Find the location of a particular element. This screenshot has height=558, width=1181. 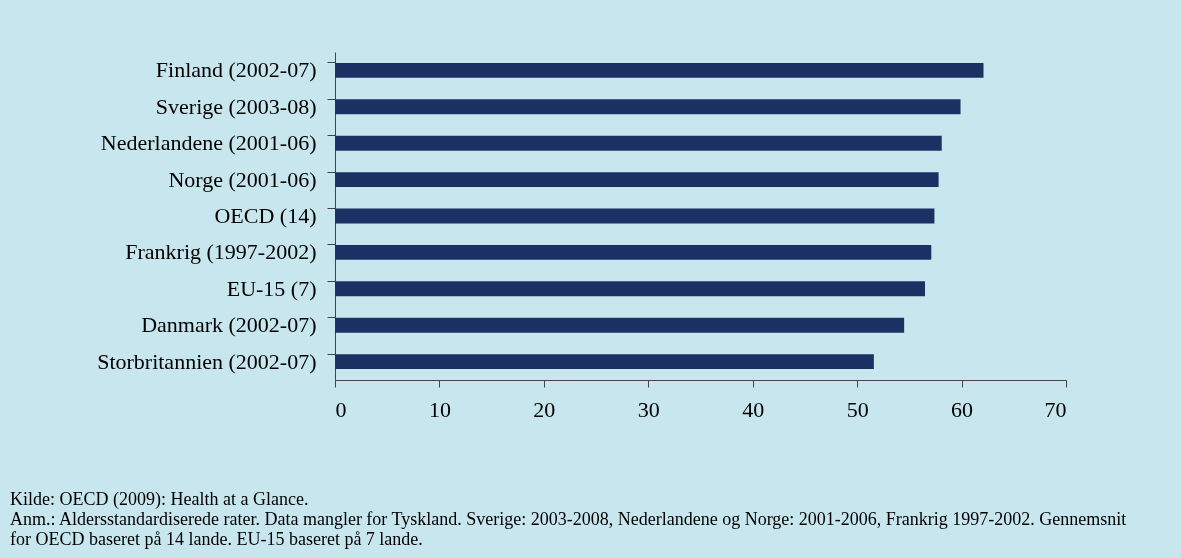

x-tick-label: 40 is located at coordinates (753, 409).